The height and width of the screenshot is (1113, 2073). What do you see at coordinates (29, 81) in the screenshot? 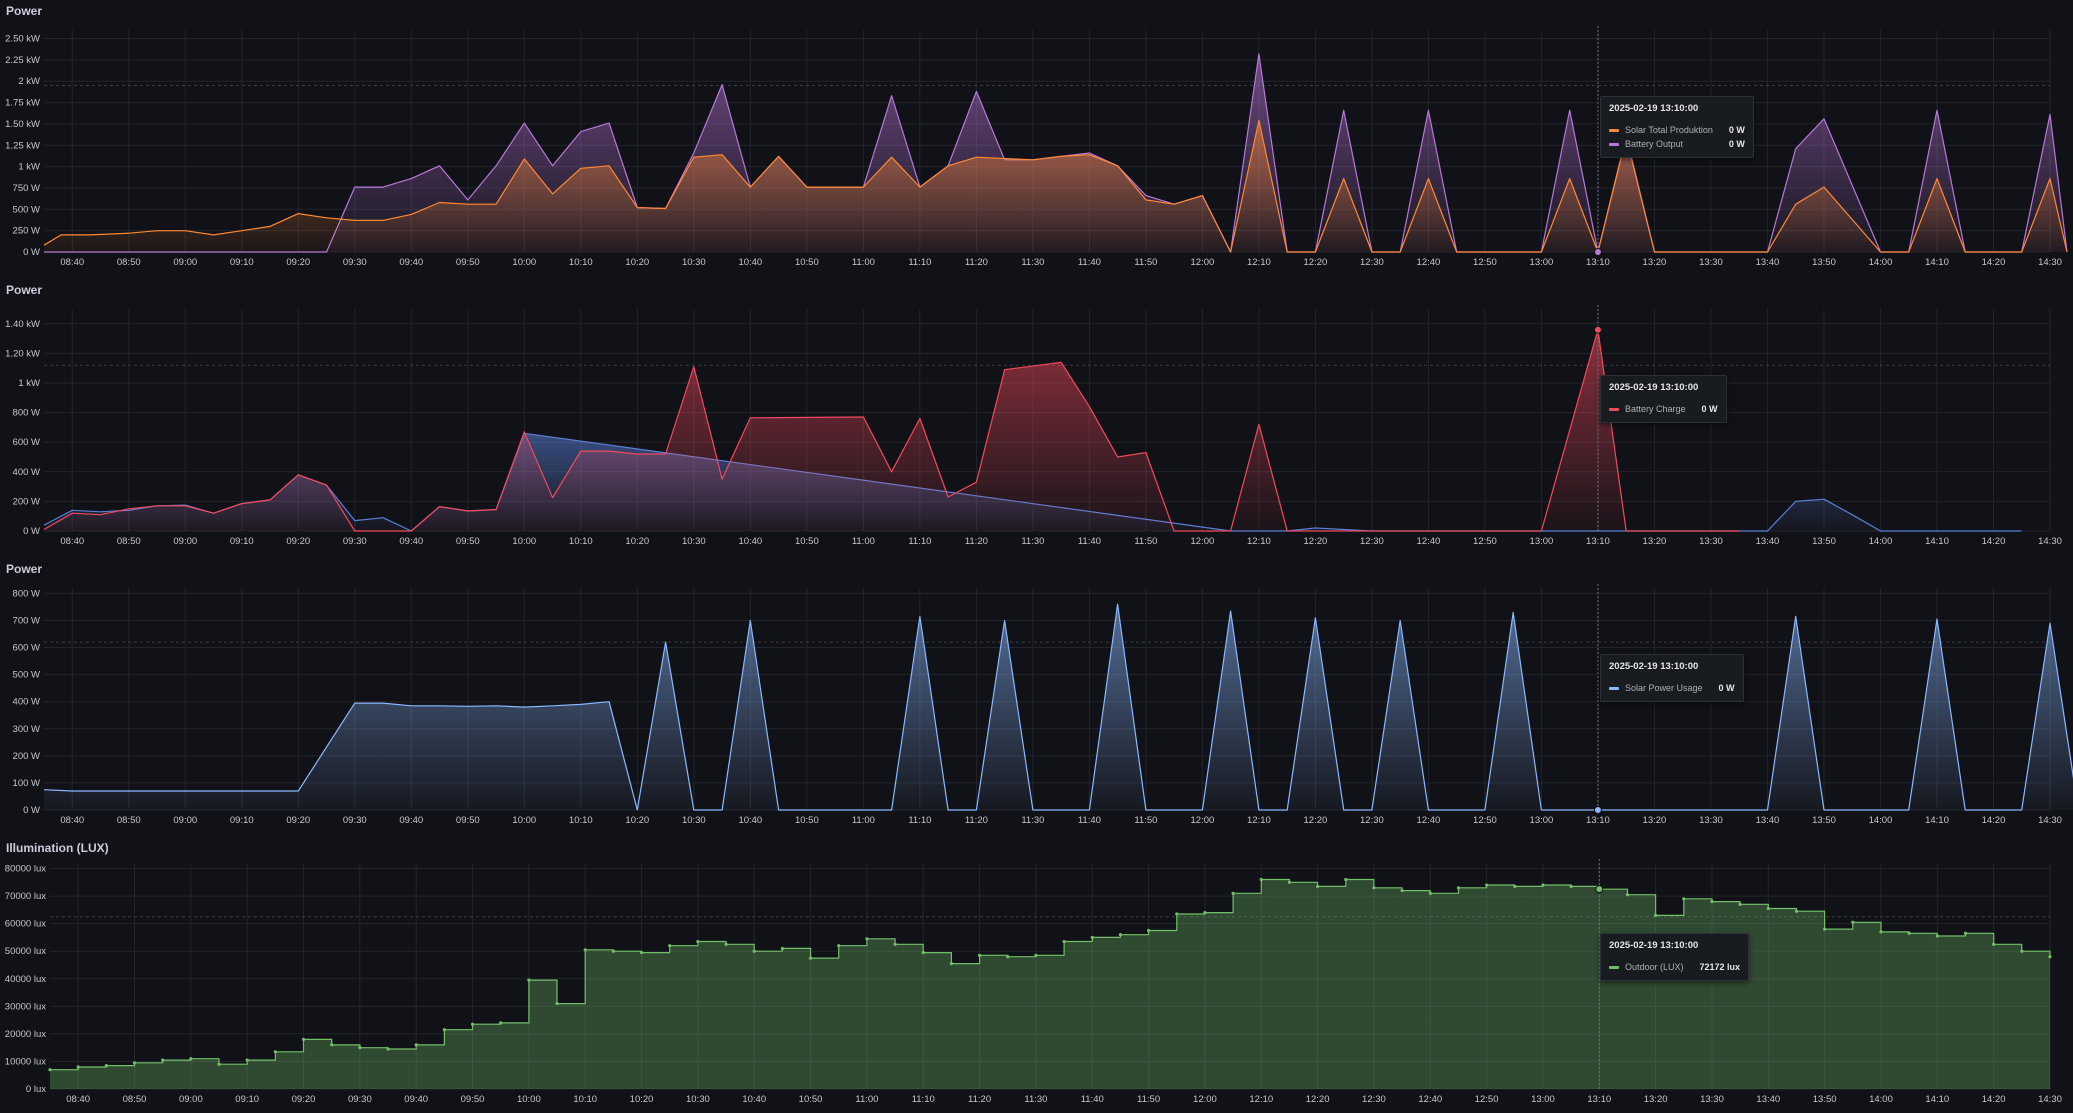
I see `y-tick-label: 2 kW` at bounding box center [29, 81].